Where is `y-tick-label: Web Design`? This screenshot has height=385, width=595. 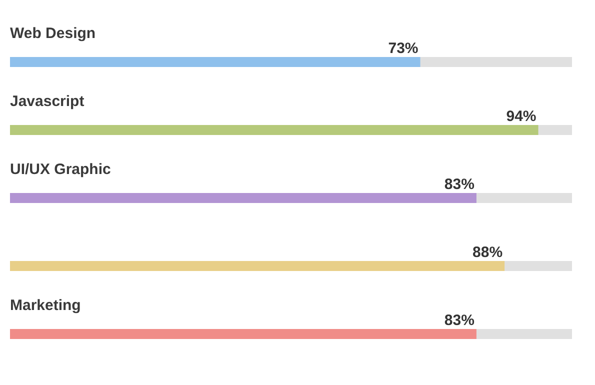 y-tick-label: Web Design is located at coordinates (53, 33).